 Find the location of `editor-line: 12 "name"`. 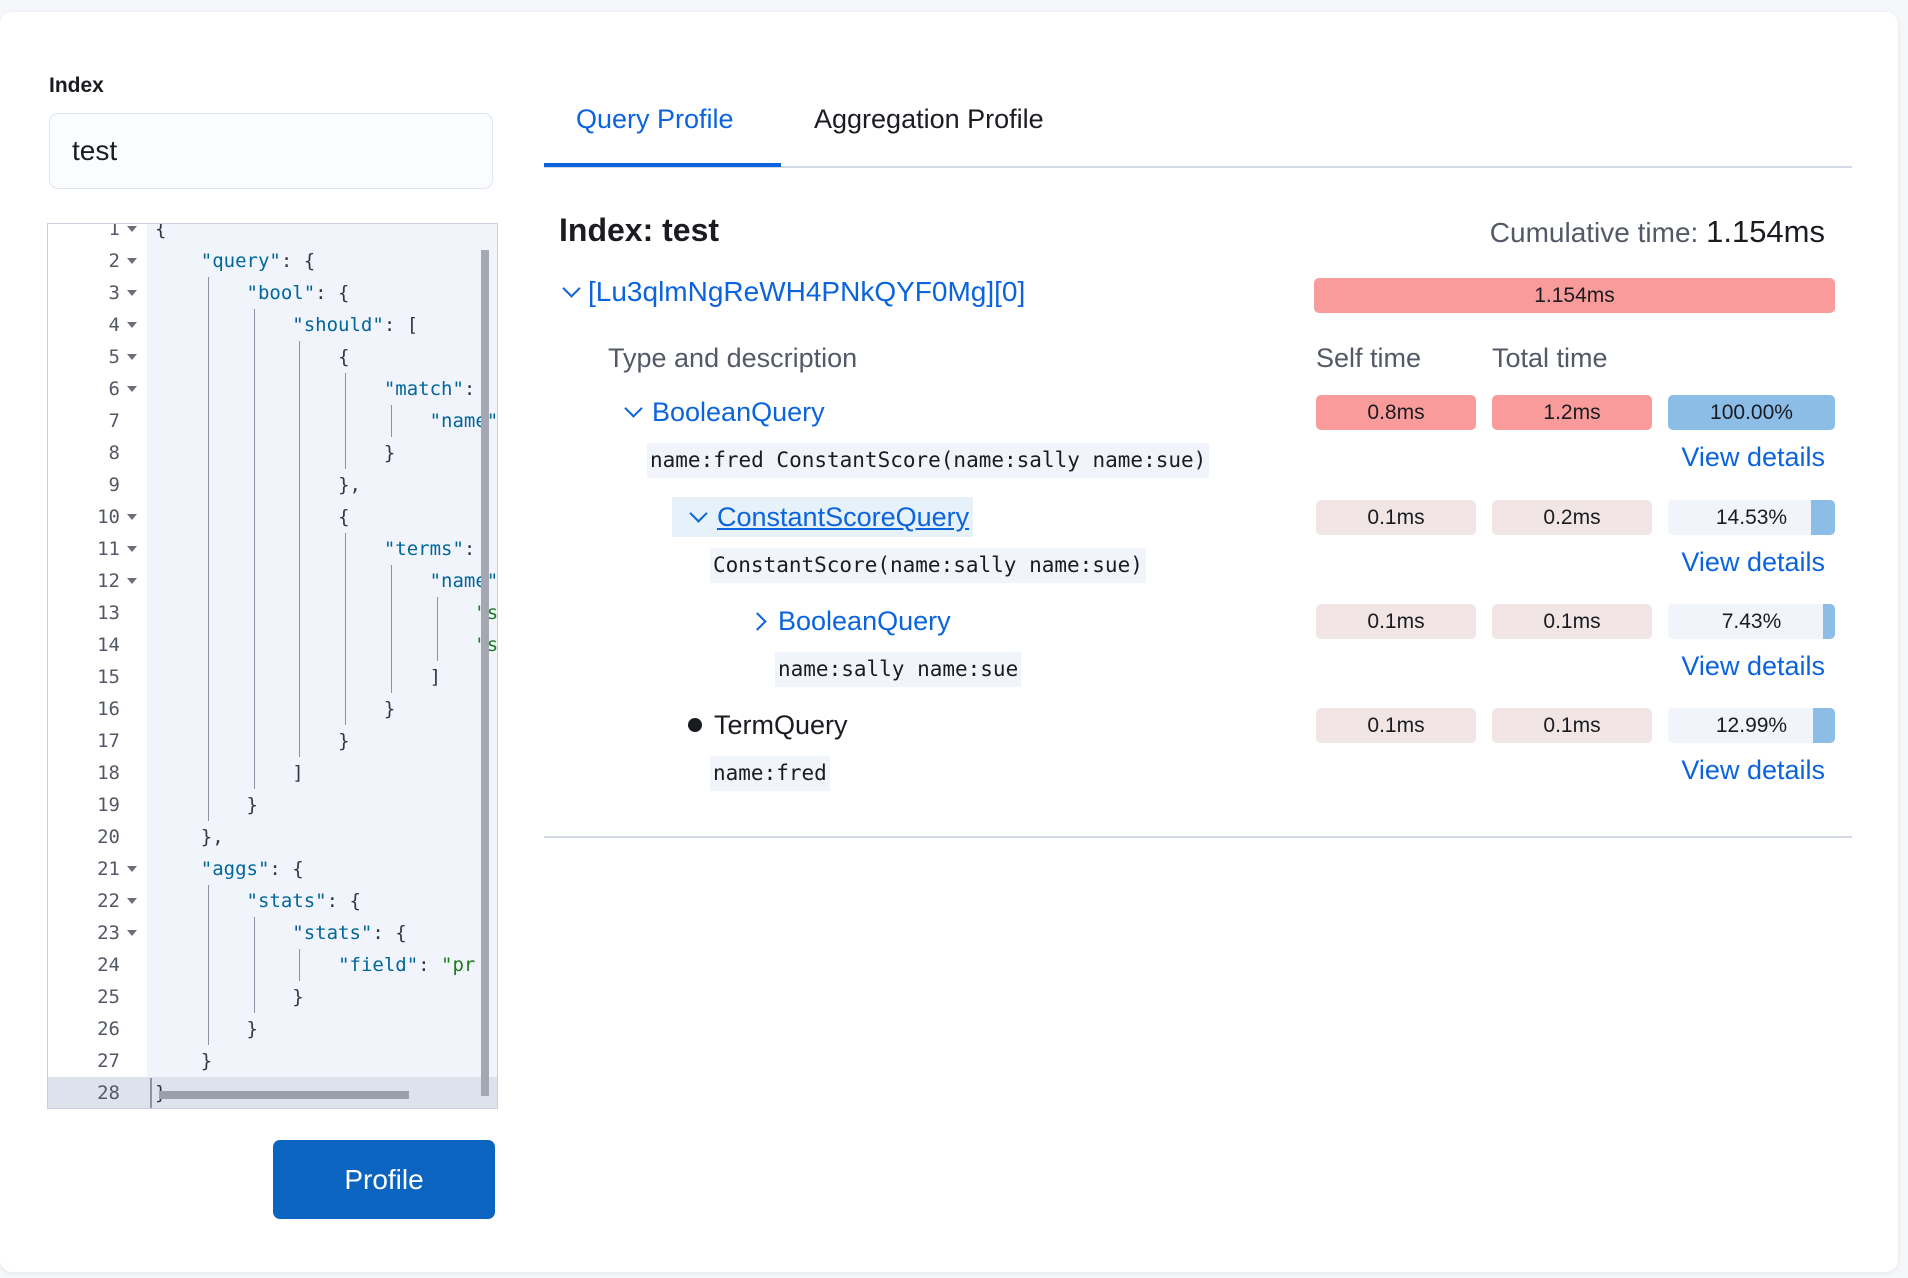

editor-line: 12 "name" is located at coordinates (272, 581).